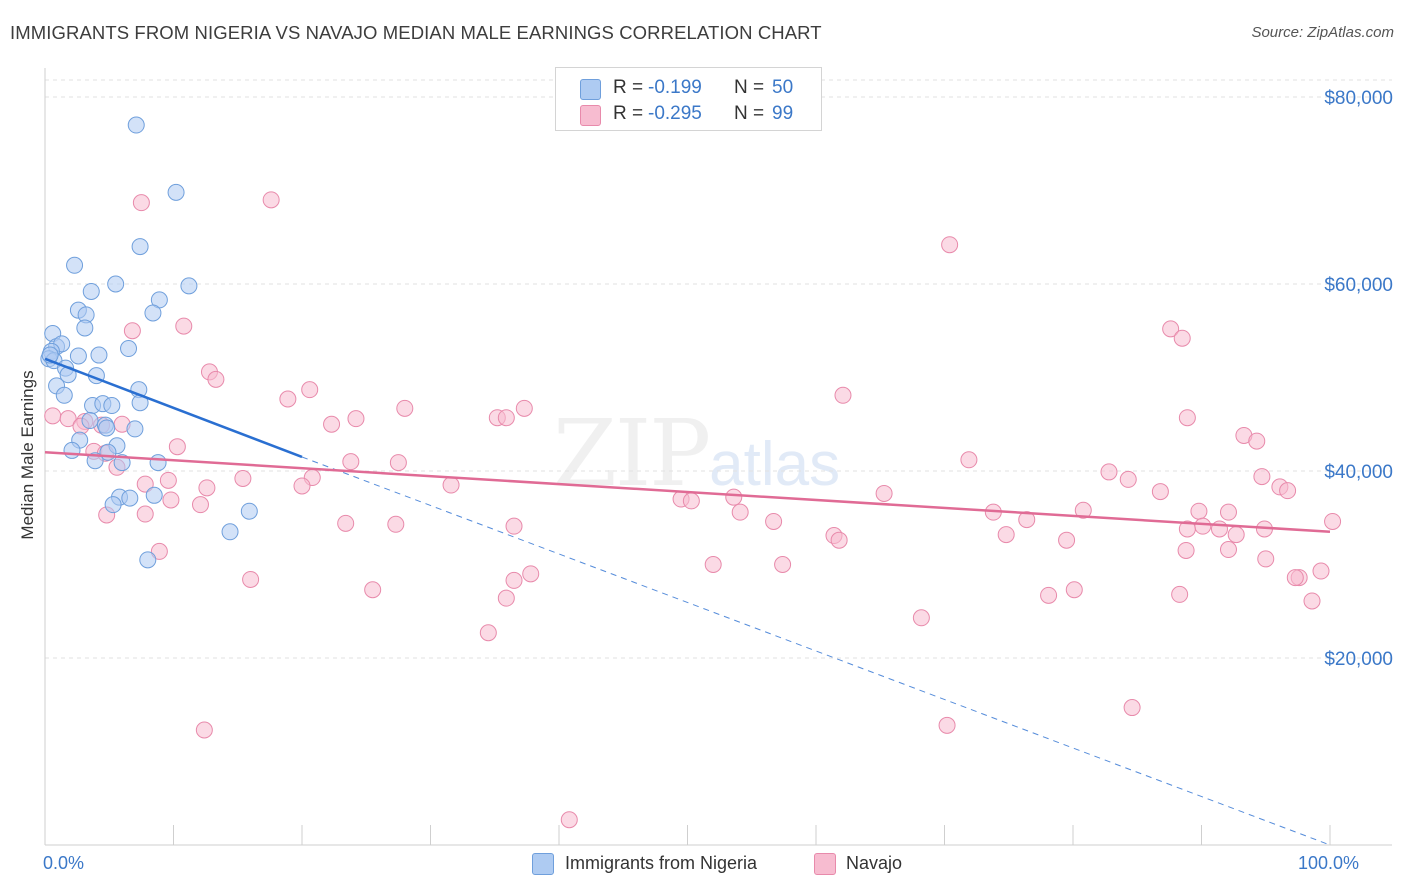  What do you see at coordinates (590, 115) in the screenshot?
I see `legend-swatch-navajo` at bounding box center [590, 115].